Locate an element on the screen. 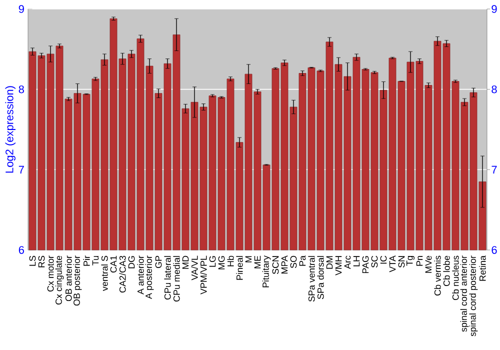 Image resolution: width=500 pixels, height=350 pixels. x-tick-label: SPa ventral is located at coordinates (311, 279).